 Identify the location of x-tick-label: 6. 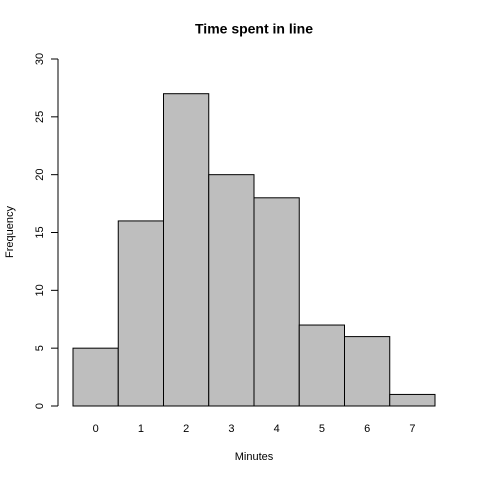
(367, 429).